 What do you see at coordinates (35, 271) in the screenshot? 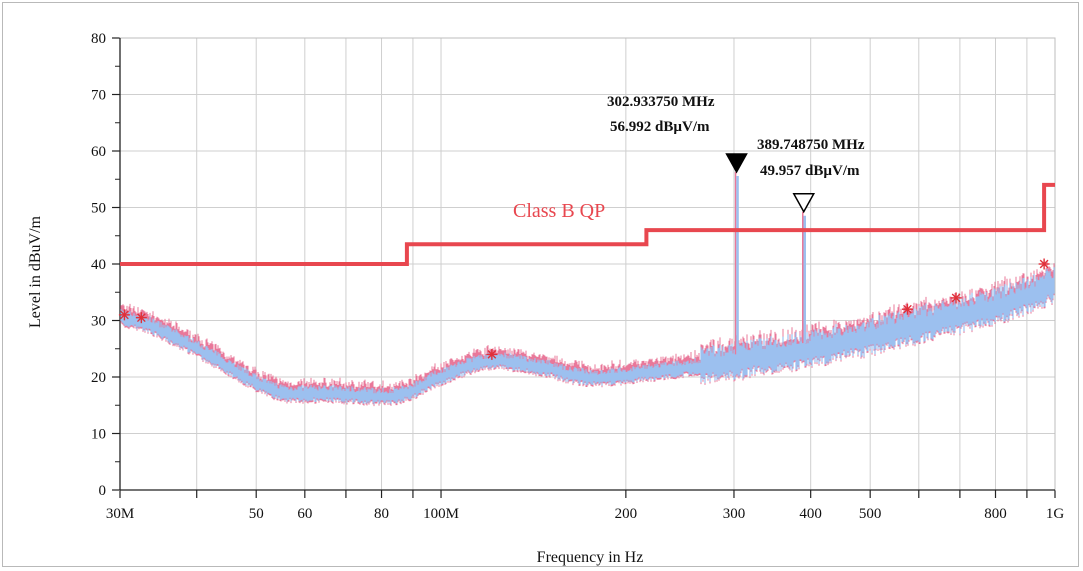
I see `y-axis-title: Level in dBuV/m` at bounding box center [35, 271].